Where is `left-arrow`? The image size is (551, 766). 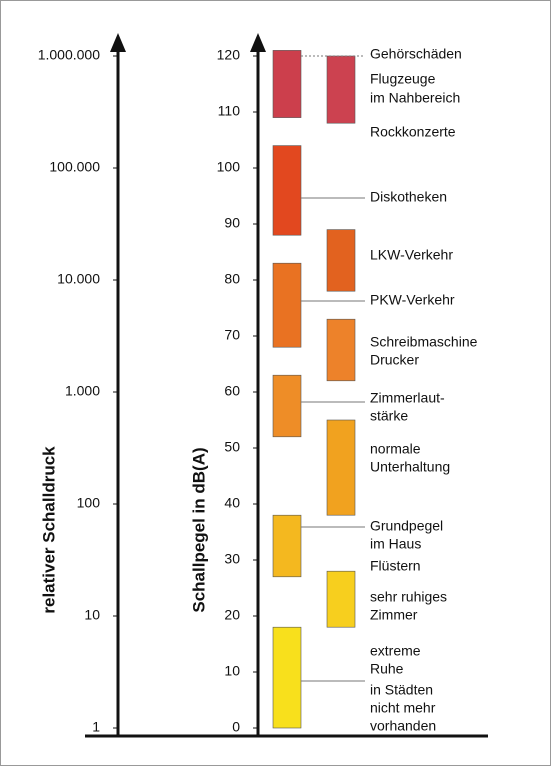
left-arrow is located at coordinates (118, 42).